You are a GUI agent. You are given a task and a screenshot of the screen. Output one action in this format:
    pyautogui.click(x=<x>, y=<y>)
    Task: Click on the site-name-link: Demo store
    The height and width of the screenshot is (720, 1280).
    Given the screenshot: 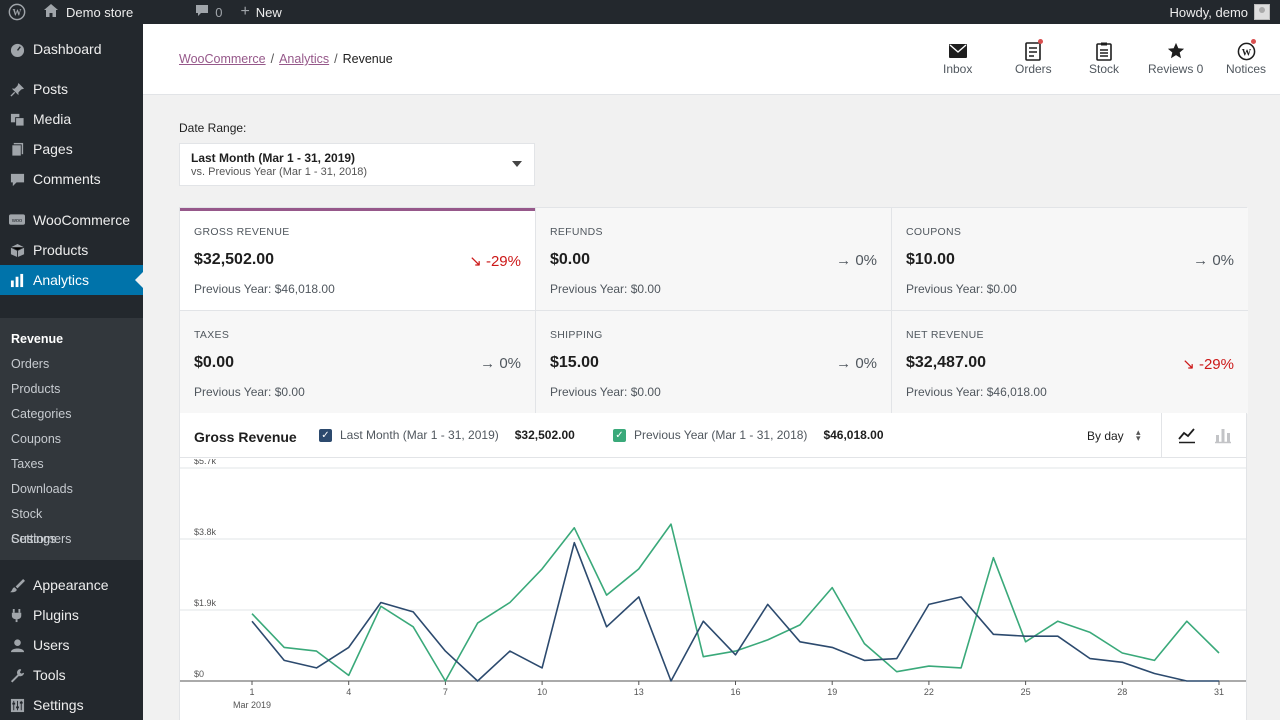 What is the action you would take?
    pyautogui.click(x=87, y=12)
    